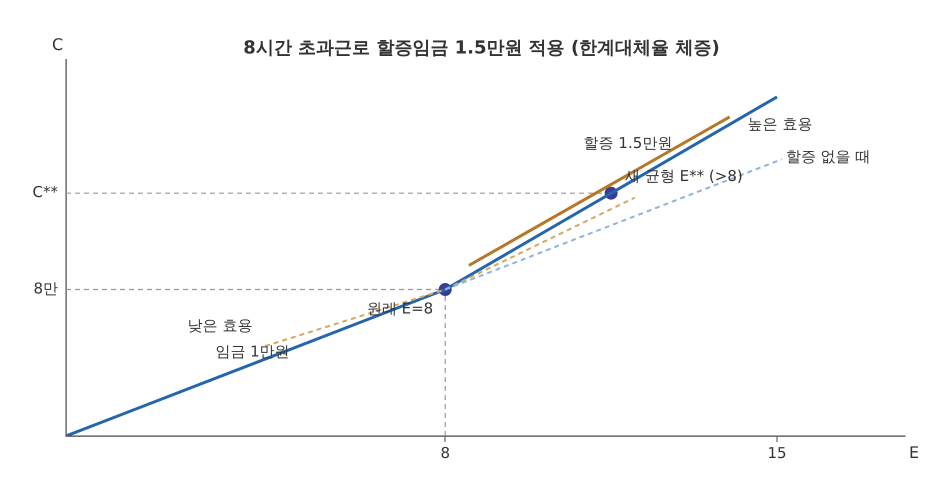 This screenshot has width=933, height=478. Describe the element at coordinates (445, 453) in the screenshot. I see `x-tick-label: 8` at that location.